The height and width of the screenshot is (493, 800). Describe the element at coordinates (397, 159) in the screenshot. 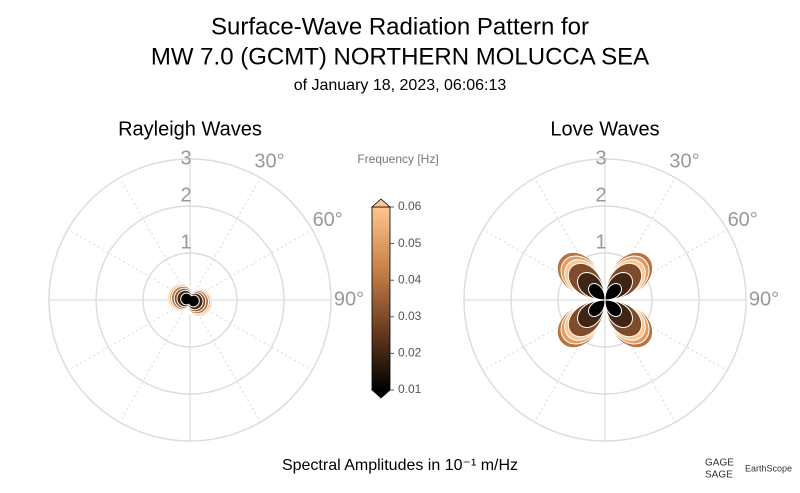

I see `colorbar-label: Frequency [Hz]` at that location.